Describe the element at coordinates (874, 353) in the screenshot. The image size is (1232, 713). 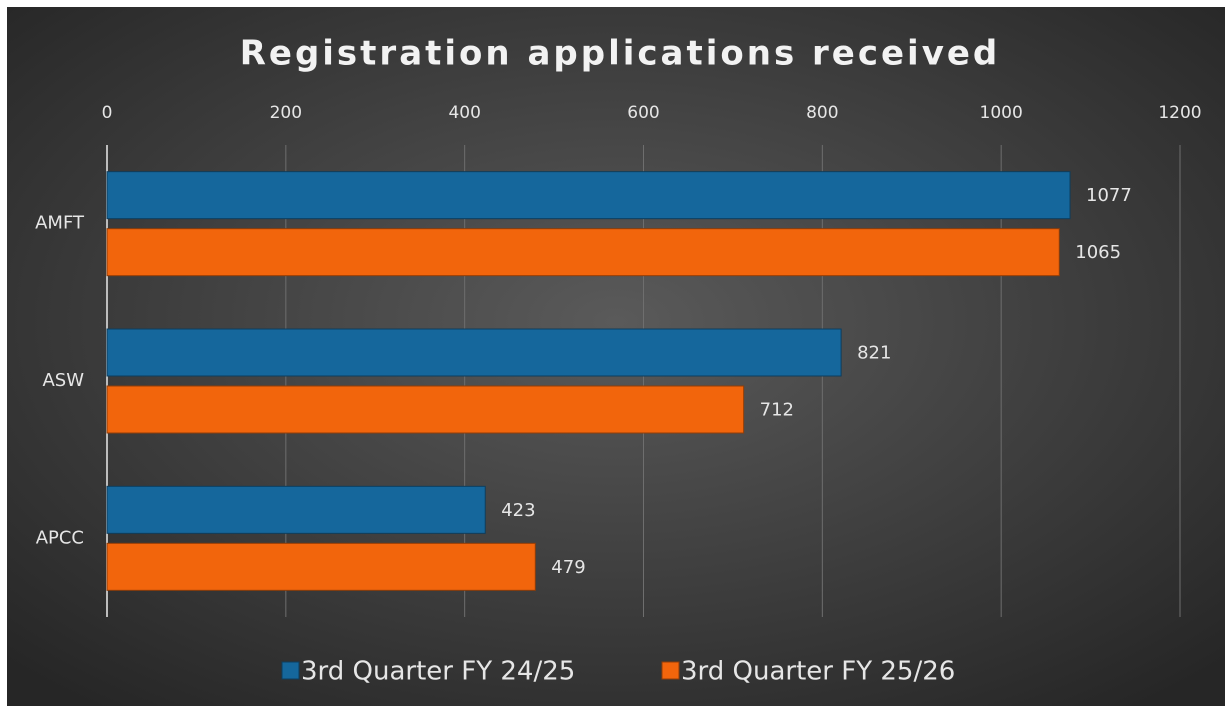
I see `data-label: 821` at that location.